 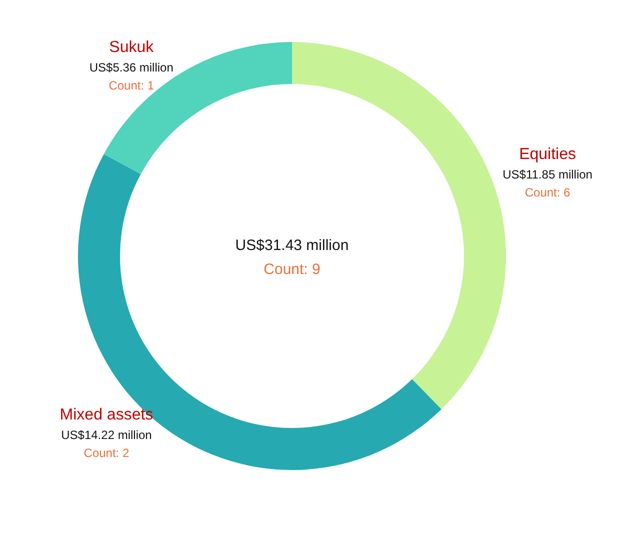 What do you see at coordinates (106, 435) in the screenshot?
I see `data-label: US$14.22 million` at bounding box center [106, 435].